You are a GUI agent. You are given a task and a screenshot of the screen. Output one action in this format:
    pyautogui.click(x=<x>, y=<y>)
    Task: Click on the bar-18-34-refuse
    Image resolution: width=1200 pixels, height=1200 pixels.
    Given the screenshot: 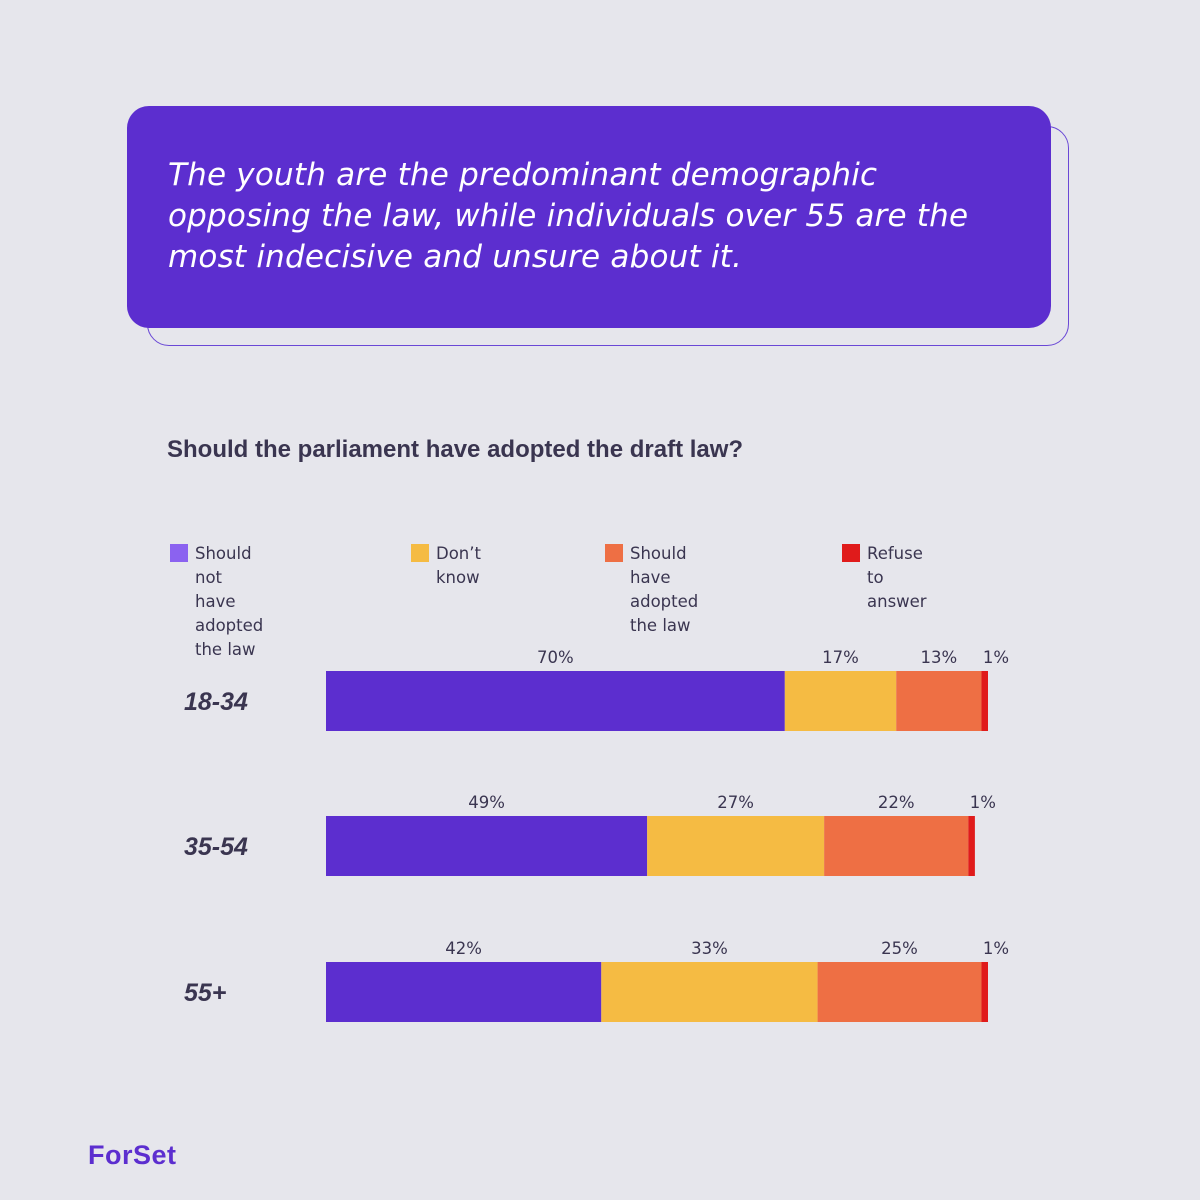 What is the action you would take?
    pyautogui.click(x=984, y=701)
    